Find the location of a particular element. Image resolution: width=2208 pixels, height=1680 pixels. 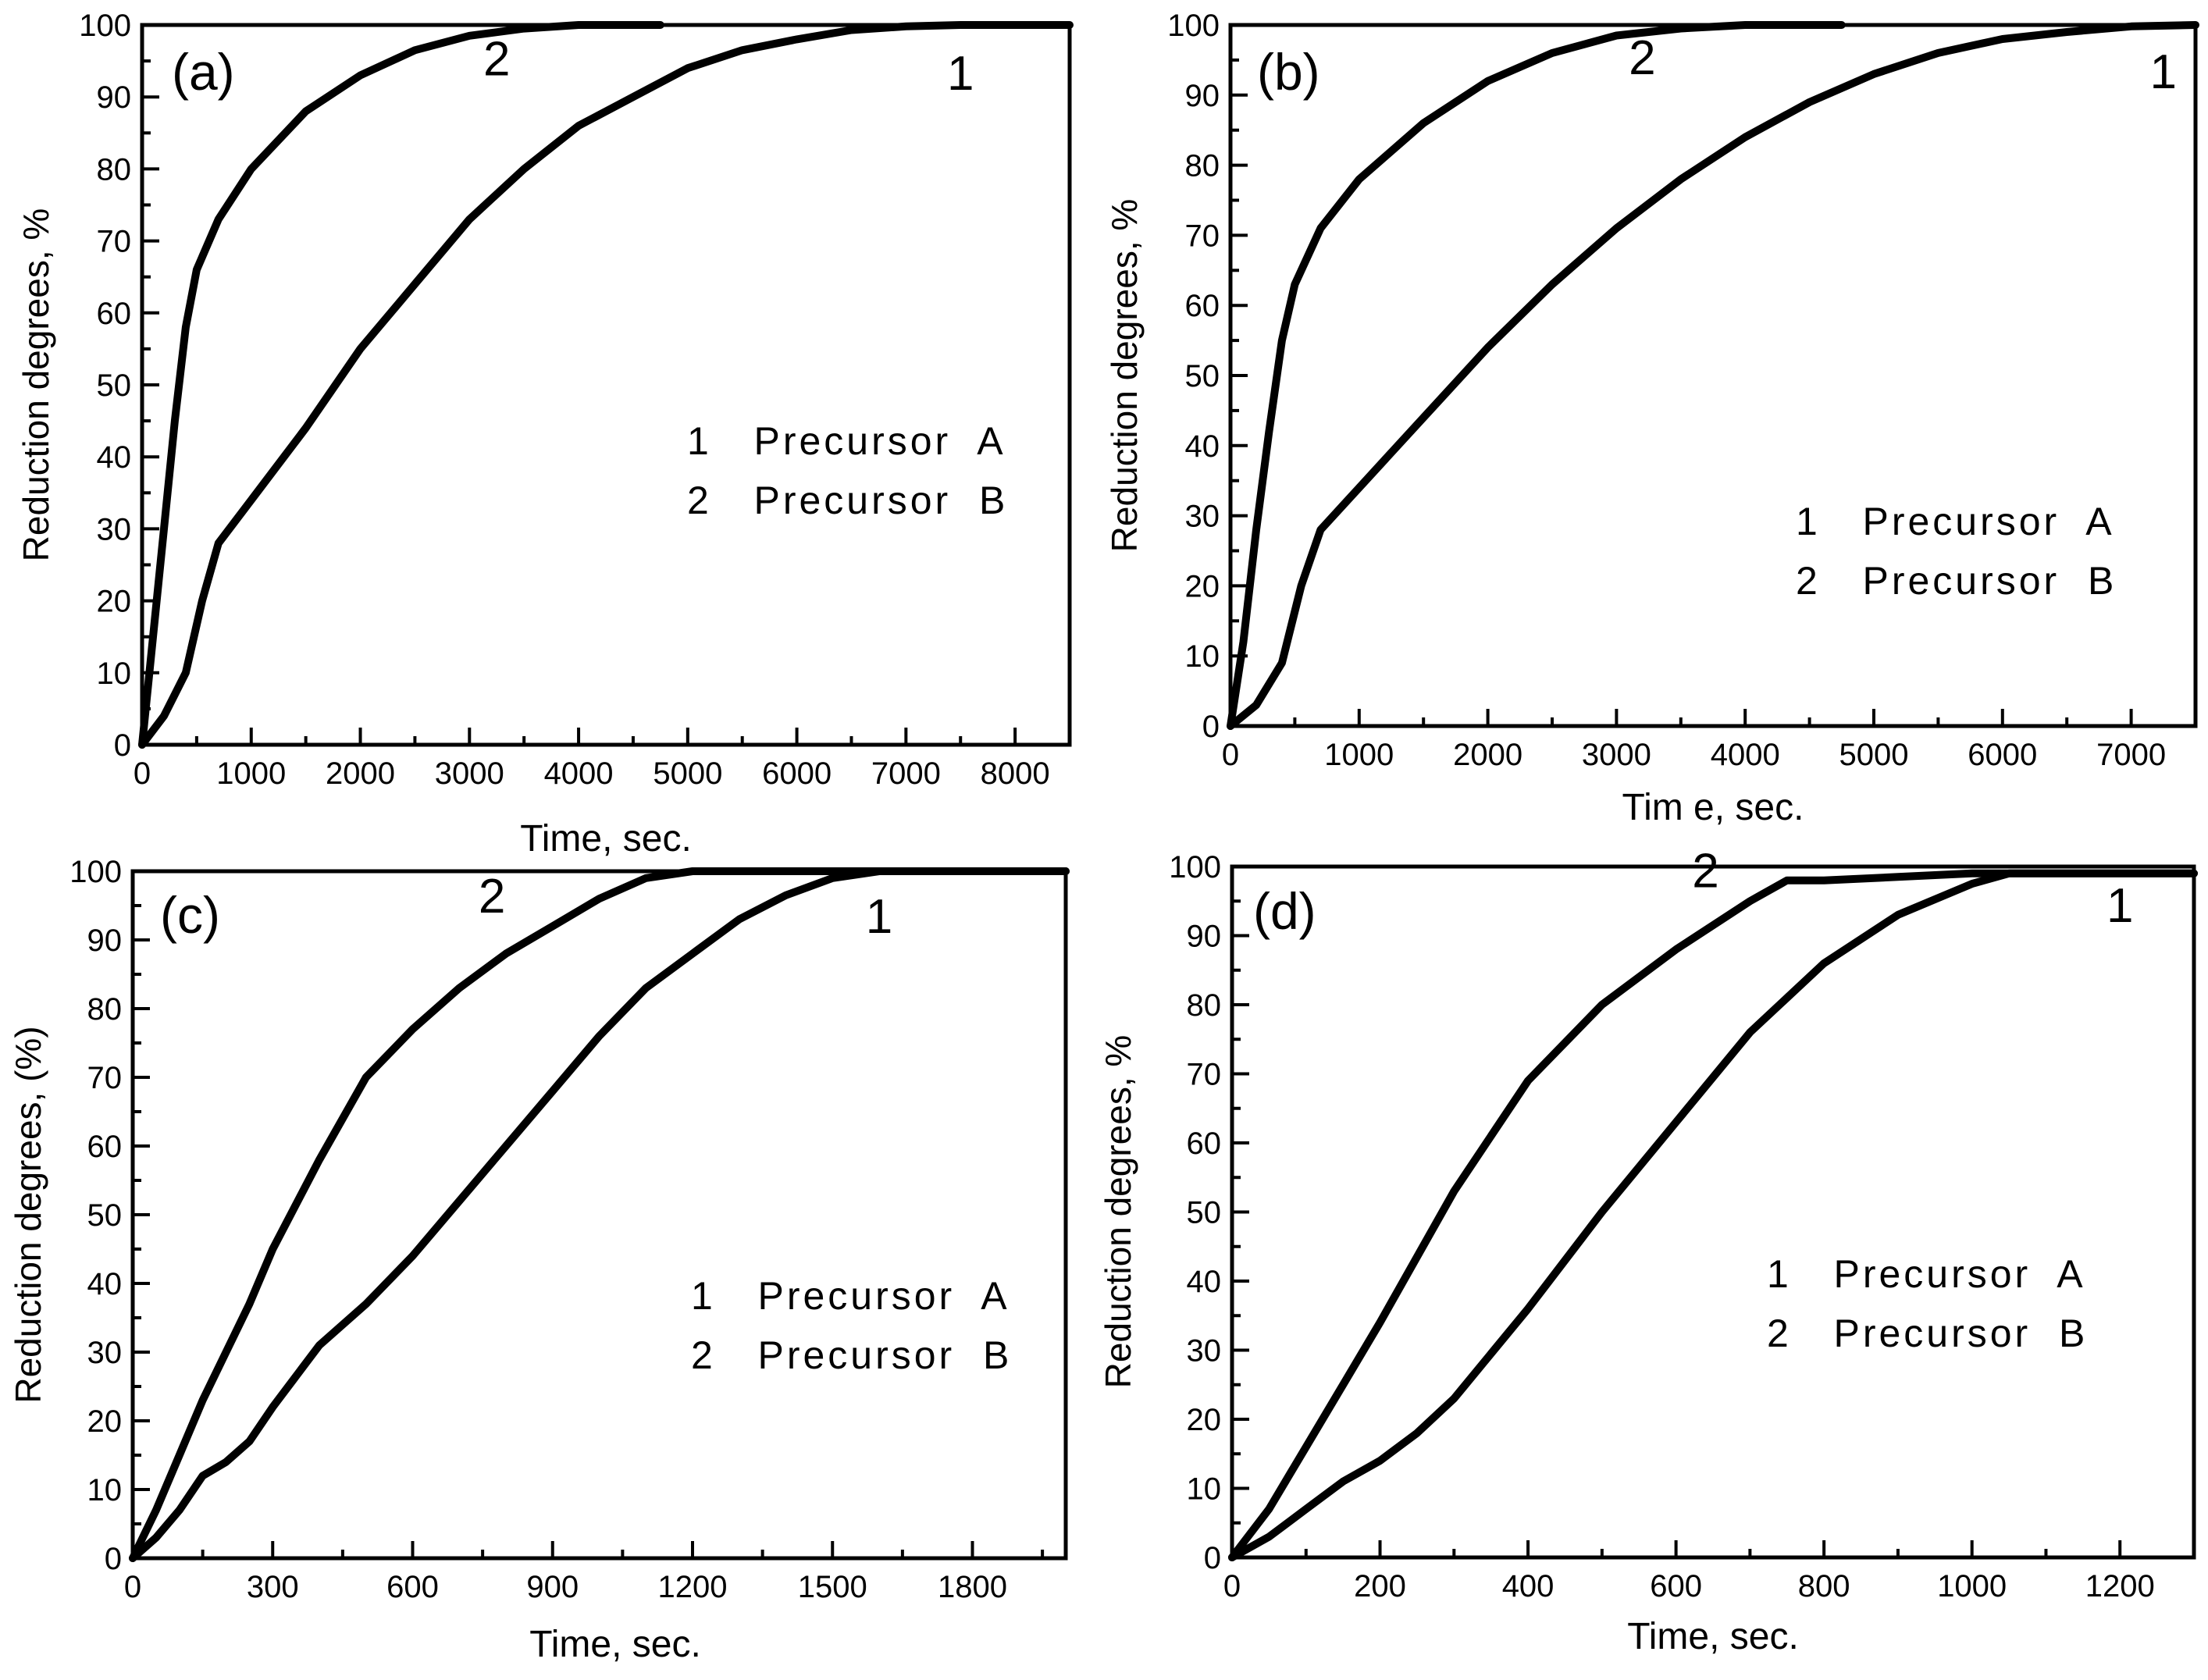

x-tick-label: 600 is located at coordinates (412, 1587).